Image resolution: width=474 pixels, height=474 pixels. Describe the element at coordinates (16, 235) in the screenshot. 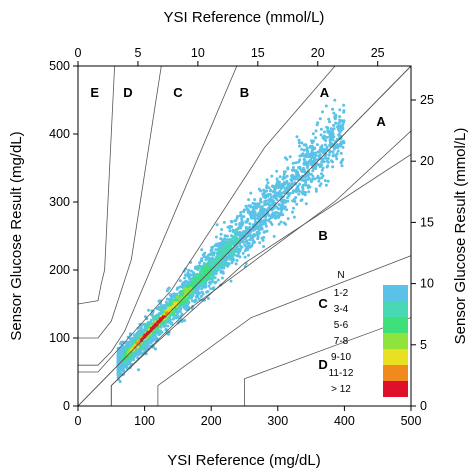

I see `y-axis-title: Sensor Glucose Result (mg/dL)` at that location.